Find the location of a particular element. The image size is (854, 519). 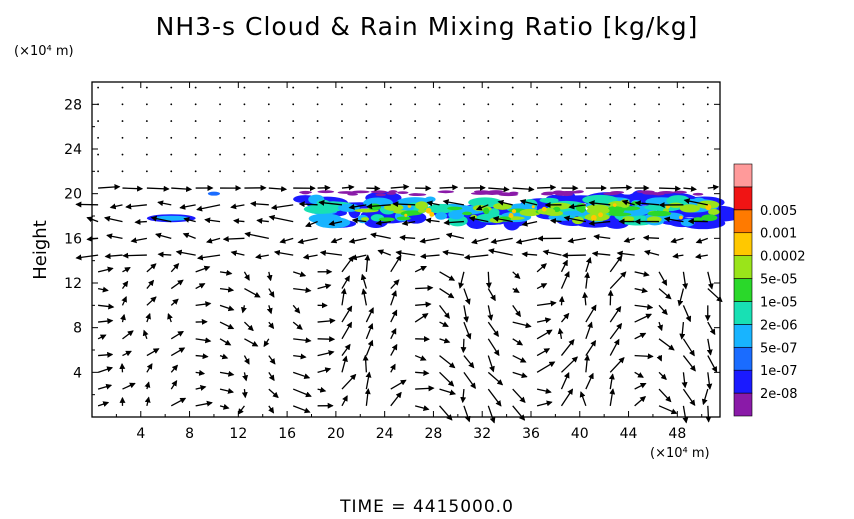

y-tick-label: 24 is located at coordinates (73, 150).